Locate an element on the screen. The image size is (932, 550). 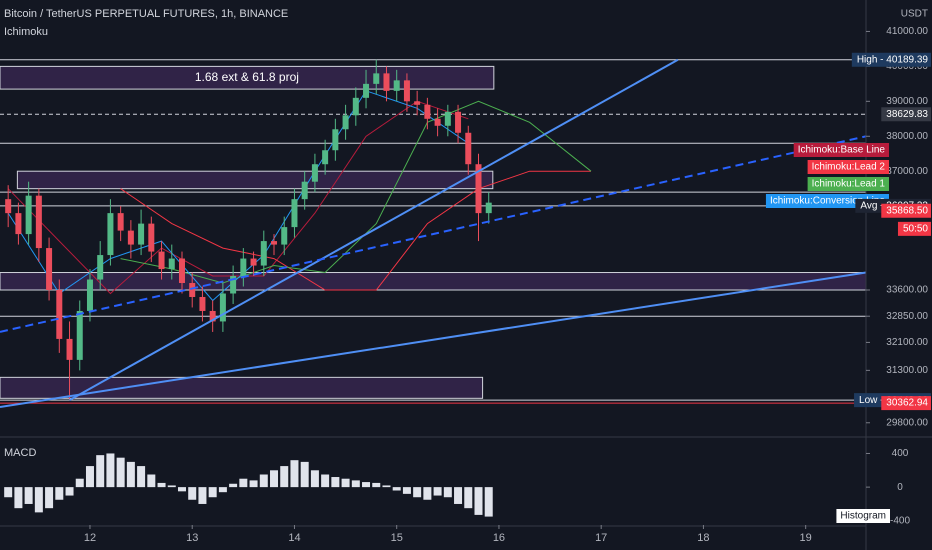
macd-y-tick-label: 400 is located at coordinates (900, 453).